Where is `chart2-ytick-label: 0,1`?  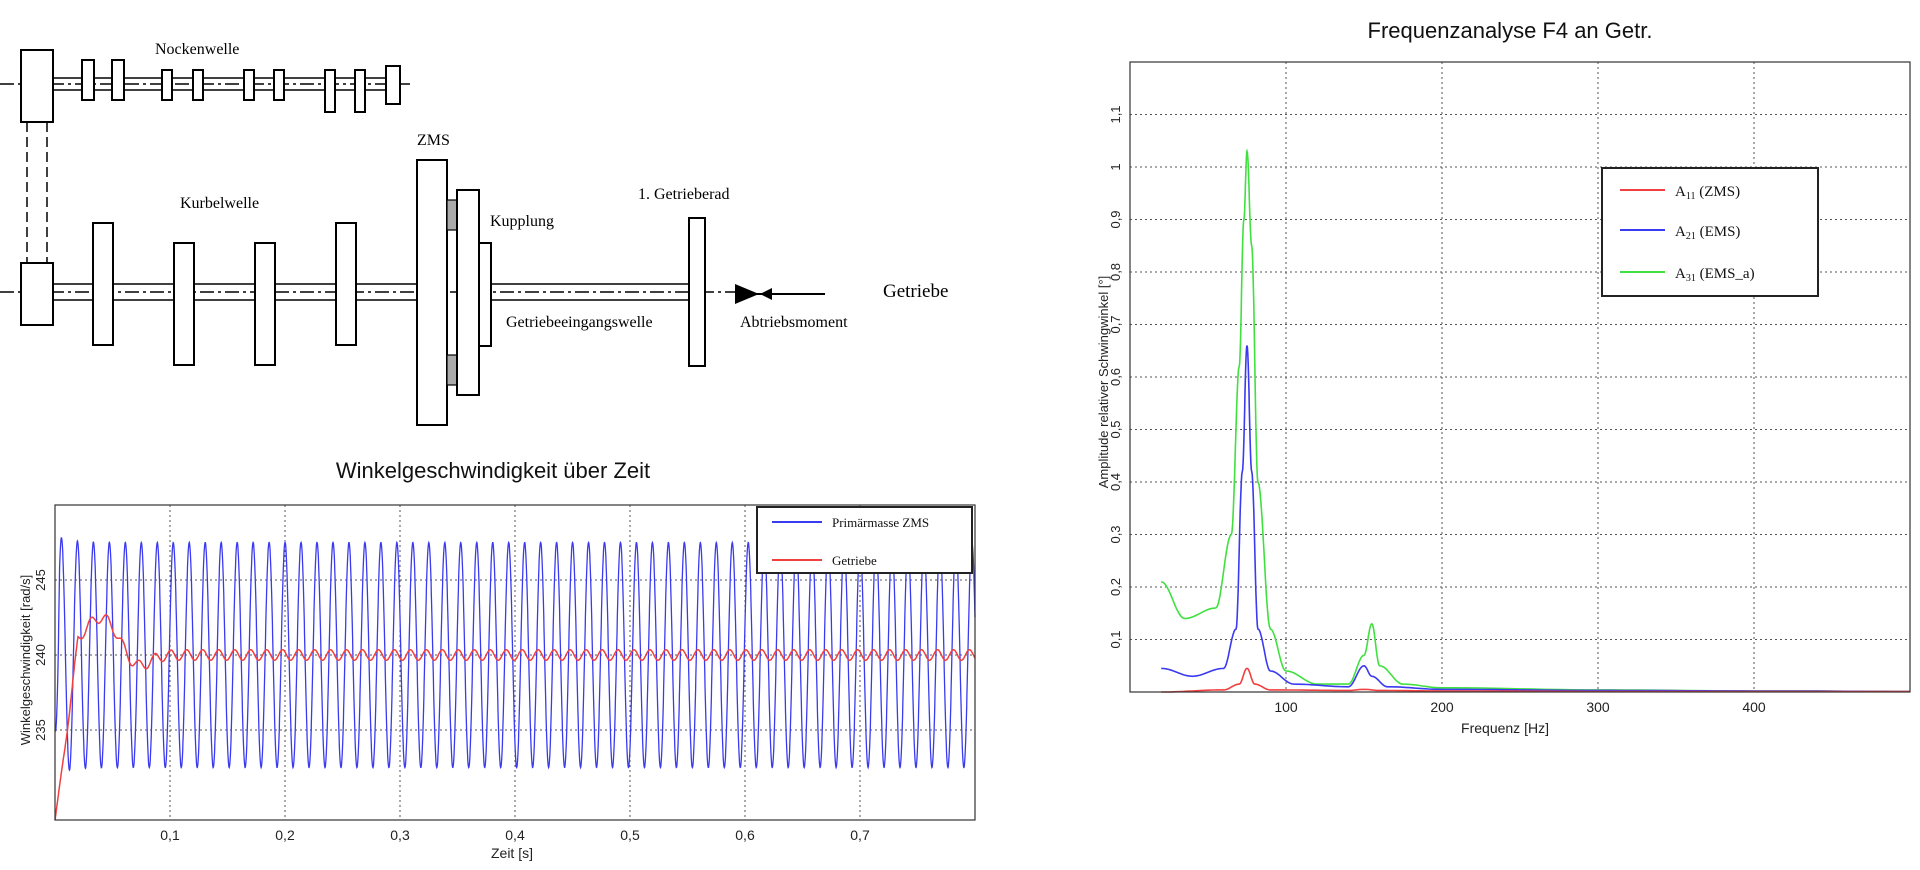 chart2-ytick-label: 0,1 is located at coordinates (1115, 639).